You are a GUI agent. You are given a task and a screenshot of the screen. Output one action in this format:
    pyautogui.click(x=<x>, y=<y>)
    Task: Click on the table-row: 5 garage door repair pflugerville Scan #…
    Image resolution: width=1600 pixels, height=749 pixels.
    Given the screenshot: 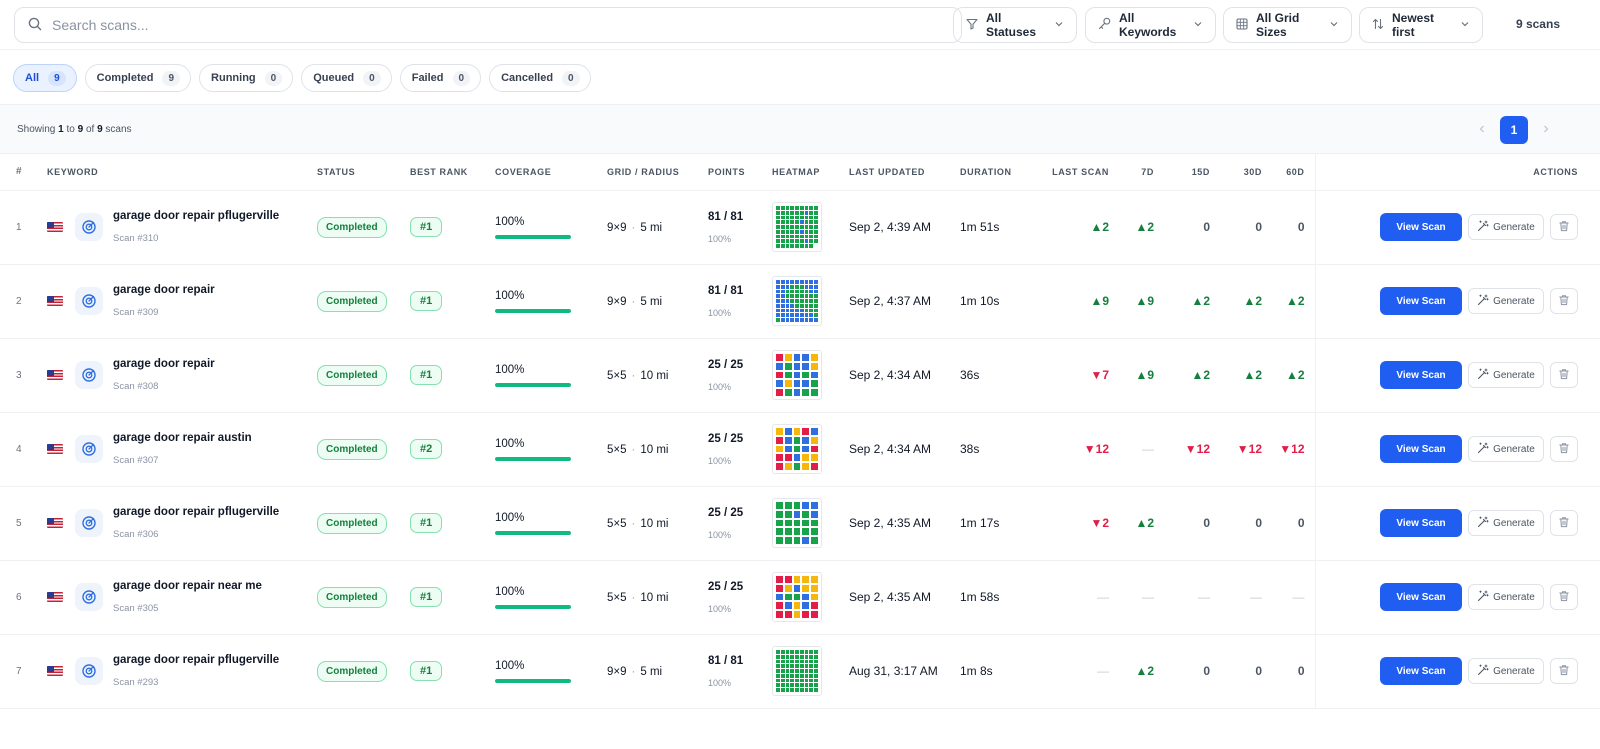 What is the action you would take?
    pyautogui.click(x=800, y=523)
    